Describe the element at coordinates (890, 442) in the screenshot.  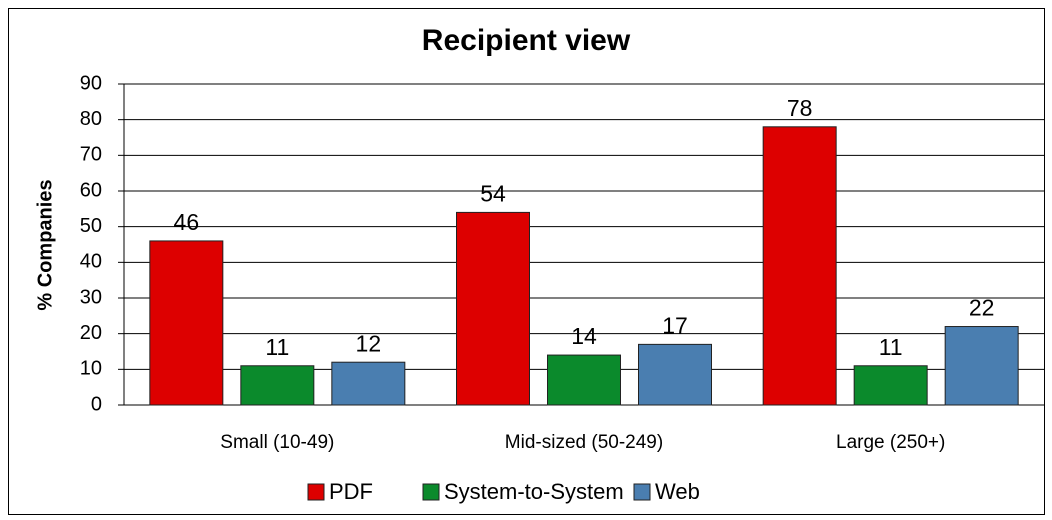
I see `x-tick-label: Large (250+)` at that location.